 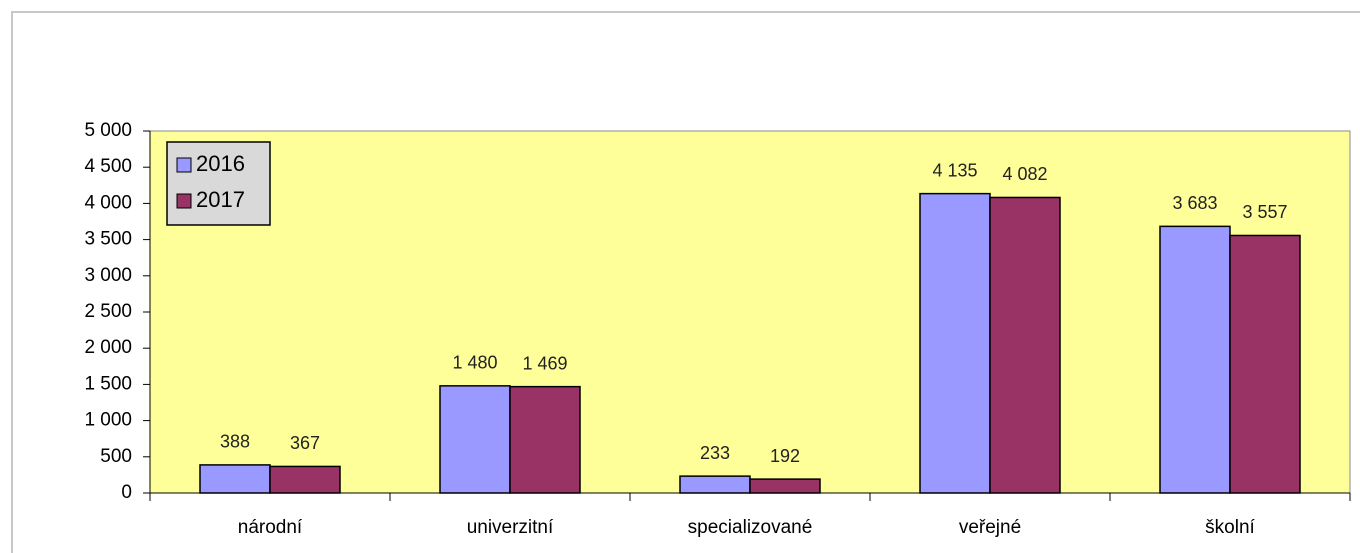 What do you see at coordinates (1264, 212) in the screenshot?
I see `value-label: 3 557` at bounding box center [1264, 212].